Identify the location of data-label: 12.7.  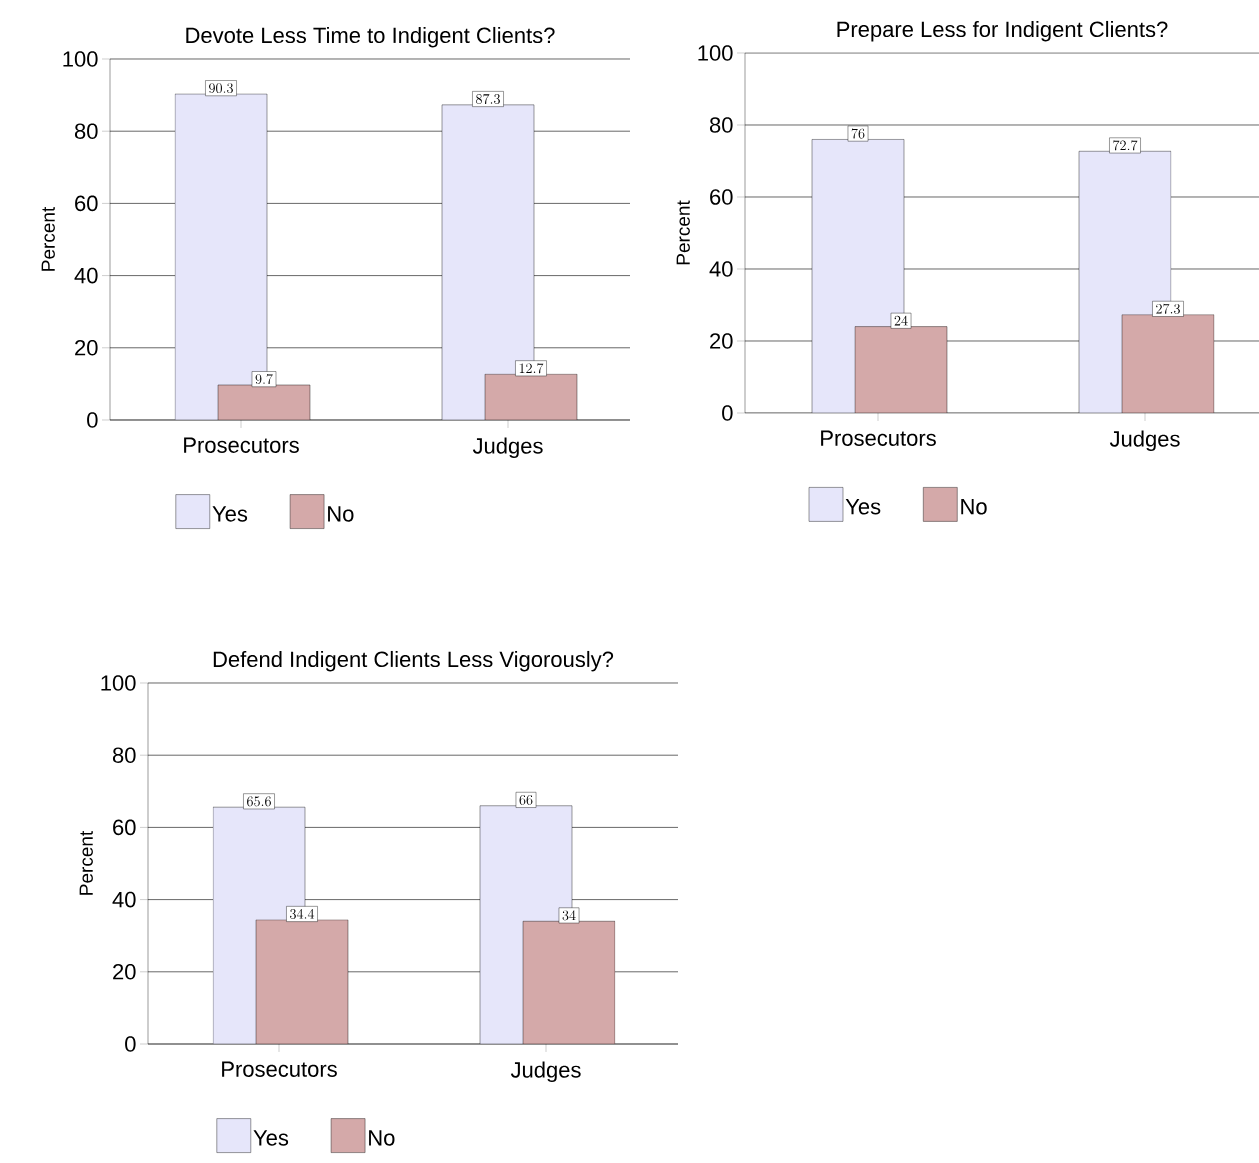
(531, 368).